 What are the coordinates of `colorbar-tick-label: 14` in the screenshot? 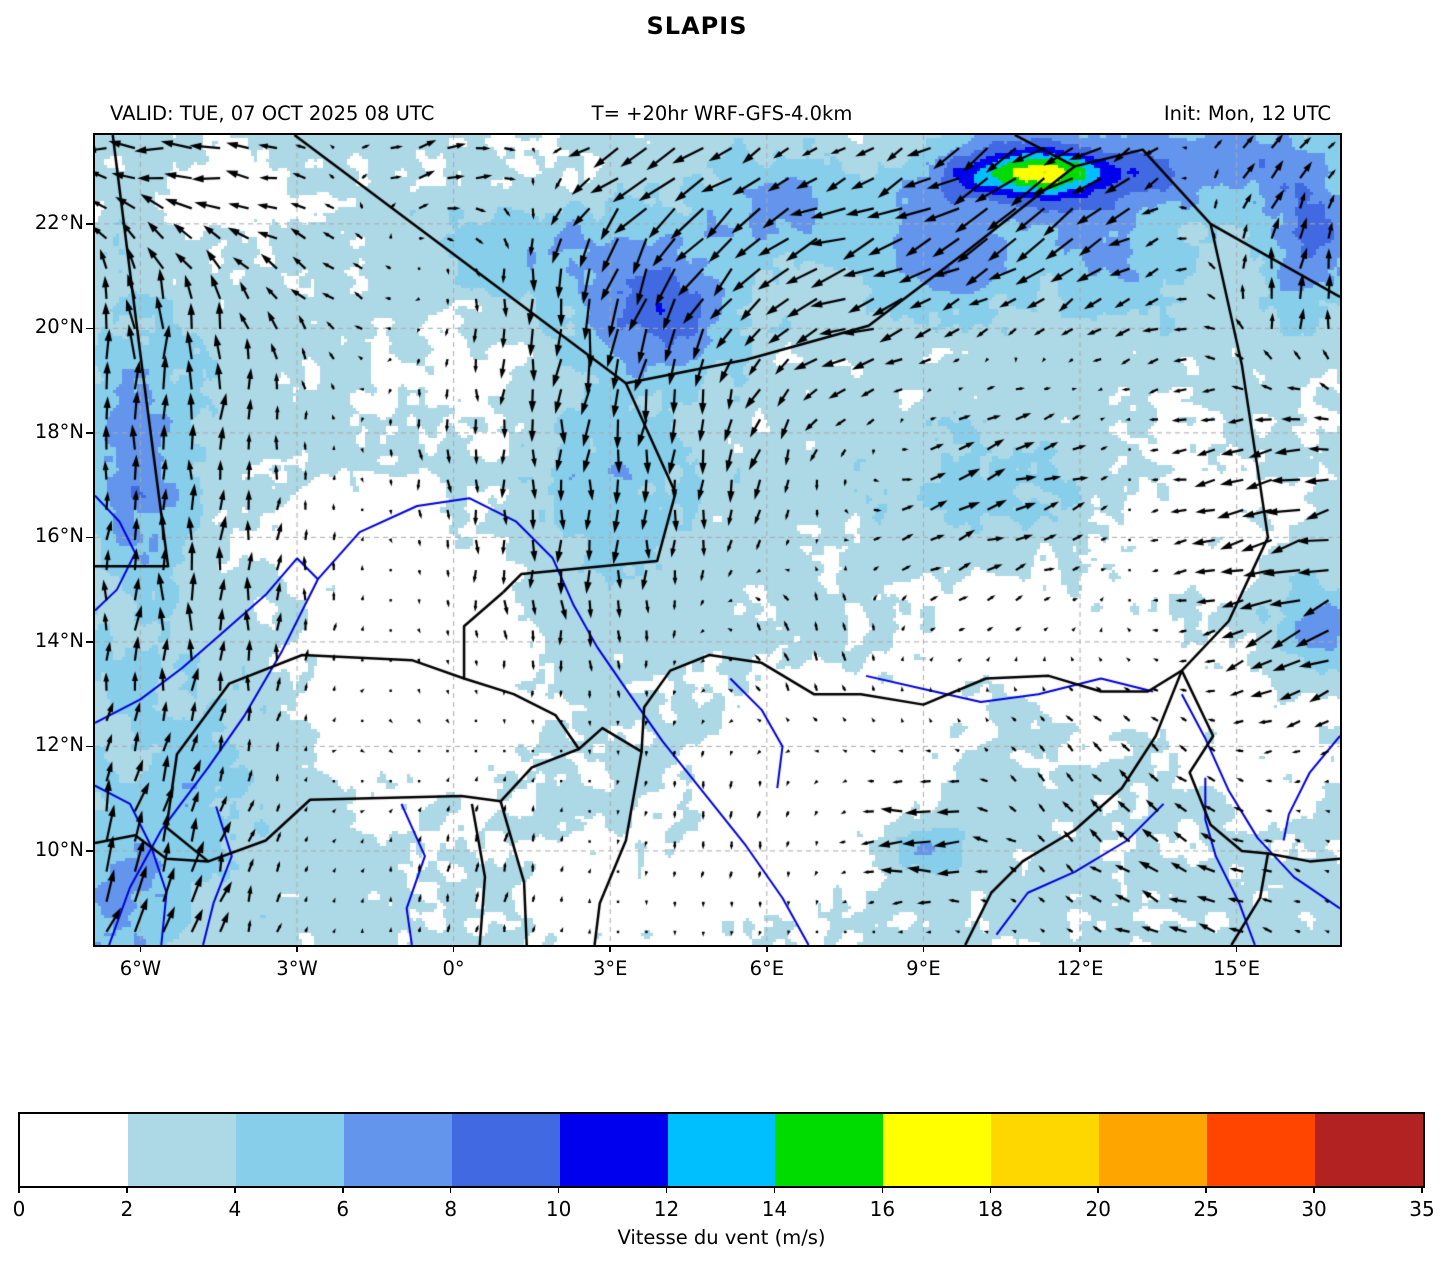 It's located at (774, 1209).